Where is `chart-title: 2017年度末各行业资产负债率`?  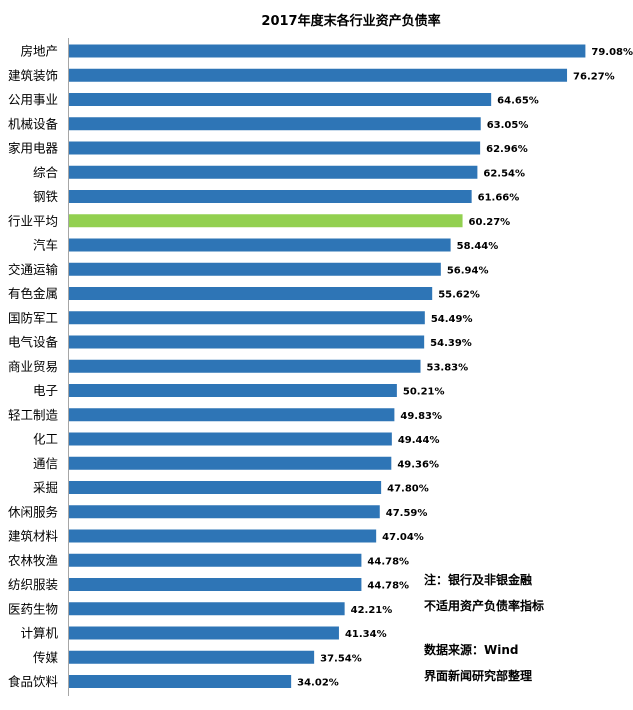
chart-title: 2017年度末各行业资产负债率 is located at coordinates (350, 21).